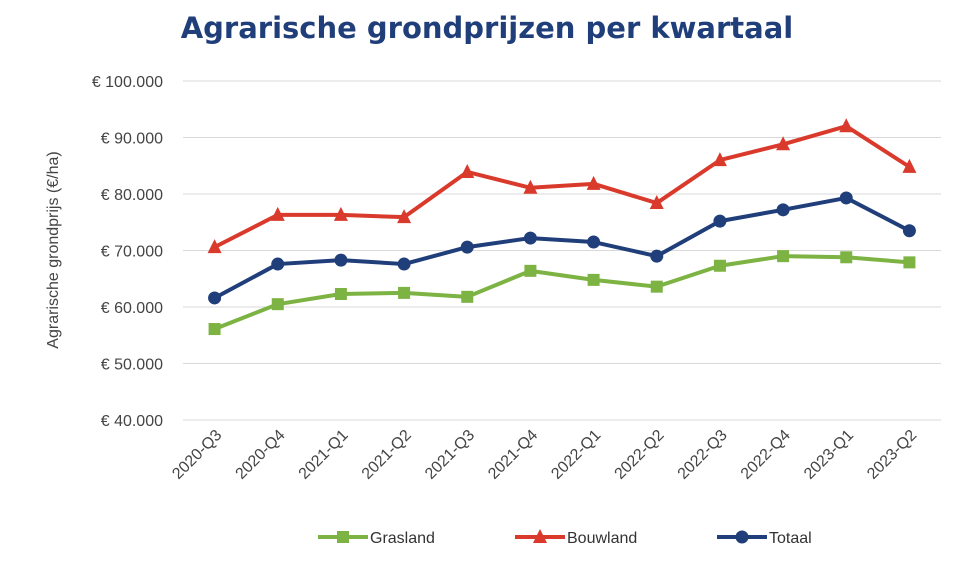  I want to click on y-tick-label: € 40.000, so click(132, 421).